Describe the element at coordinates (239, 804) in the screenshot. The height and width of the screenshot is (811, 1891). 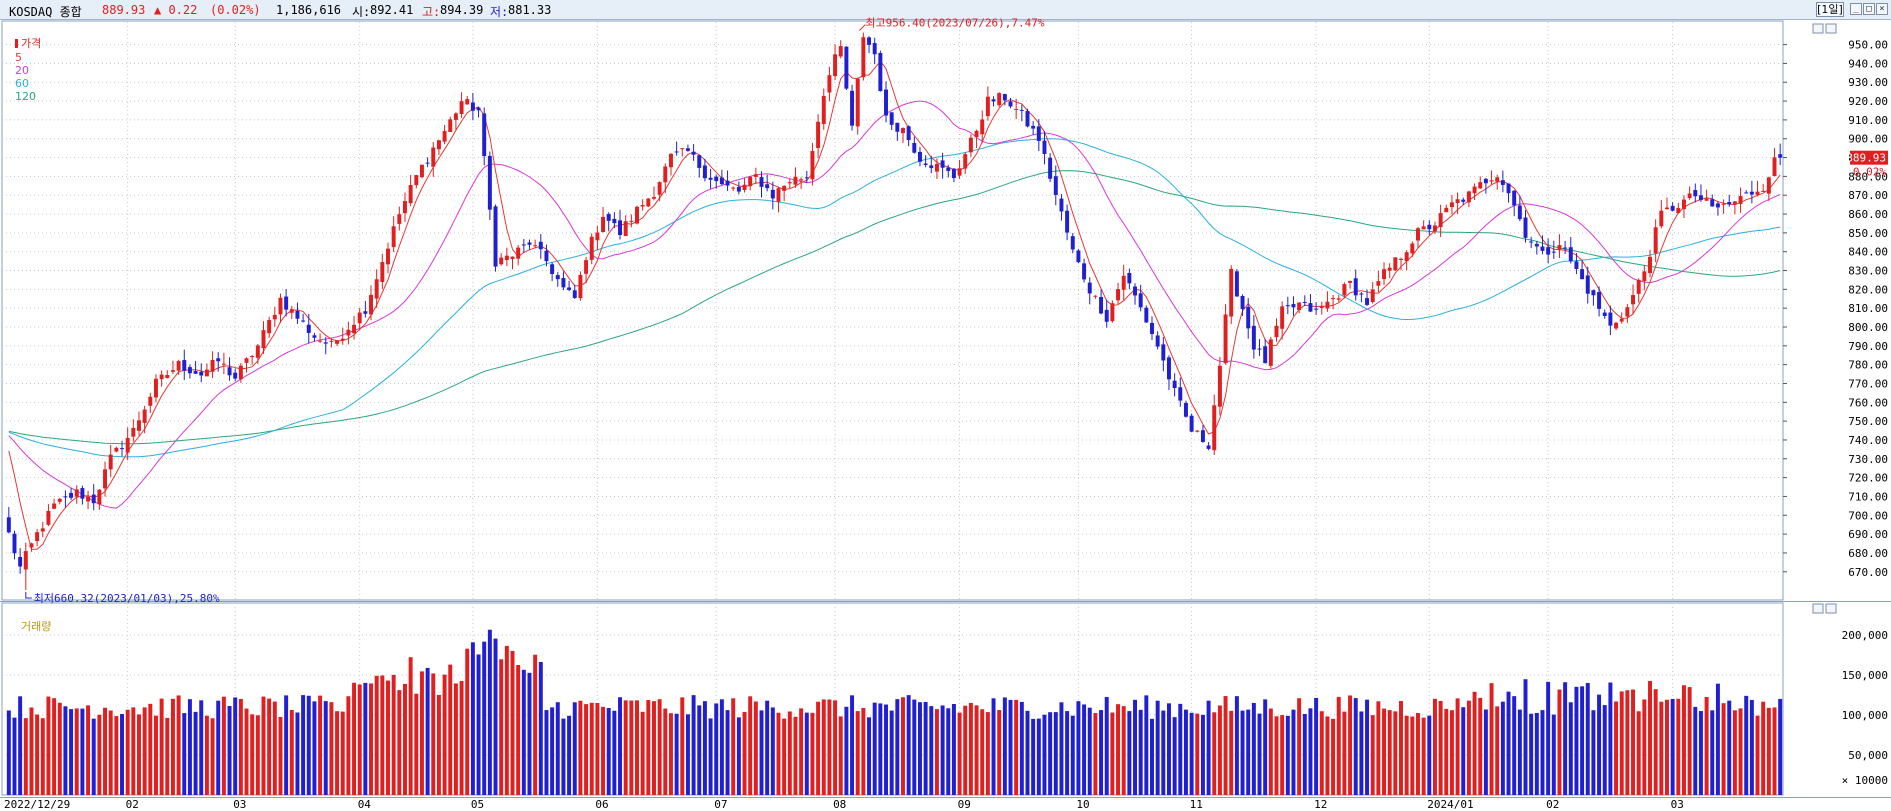
I see `date-tick-label: 03` at that location.